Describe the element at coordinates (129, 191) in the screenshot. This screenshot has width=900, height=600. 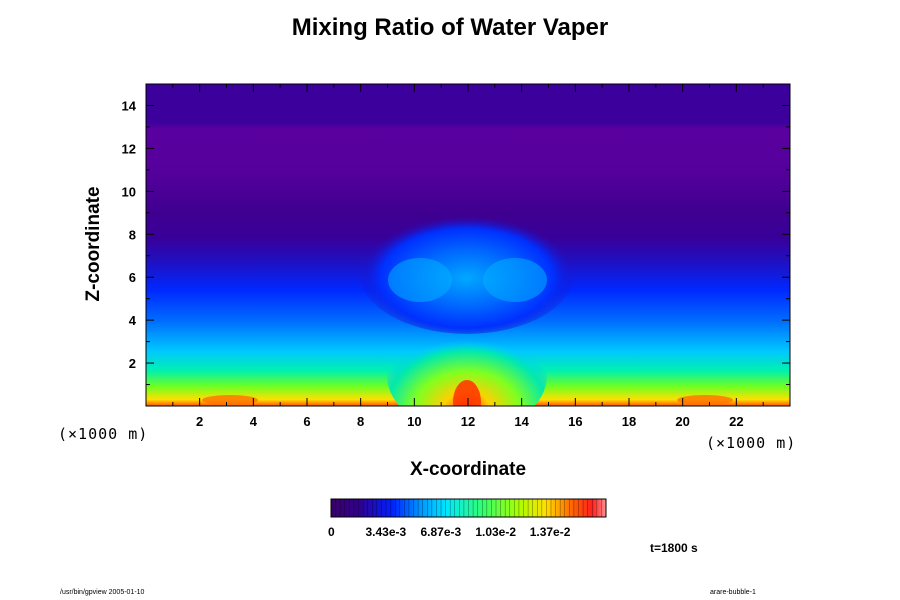
I see `y-tick-label: 10` at that location.